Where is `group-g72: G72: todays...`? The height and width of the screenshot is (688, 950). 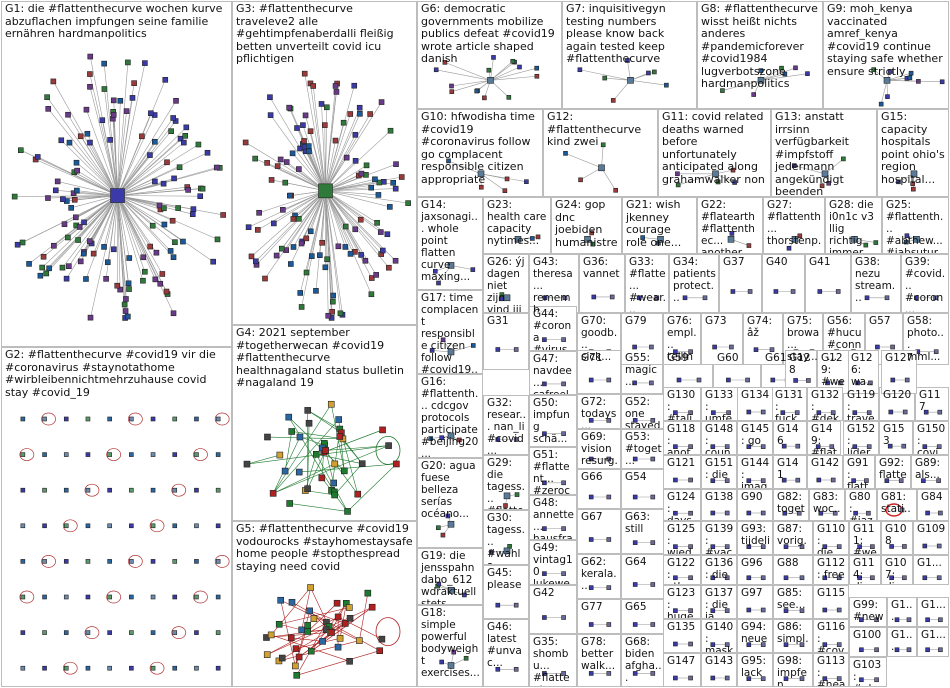
group-g72: G72: todays... is located at coordinates (599, 411).